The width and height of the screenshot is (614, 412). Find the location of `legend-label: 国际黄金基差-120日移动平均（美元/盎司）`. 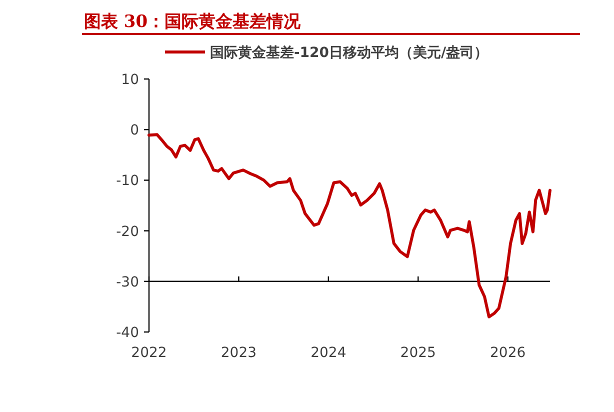

legend-label: 国际黄金基差-120日移动平均（美元/盎司） is located at coordinates (349, 52).